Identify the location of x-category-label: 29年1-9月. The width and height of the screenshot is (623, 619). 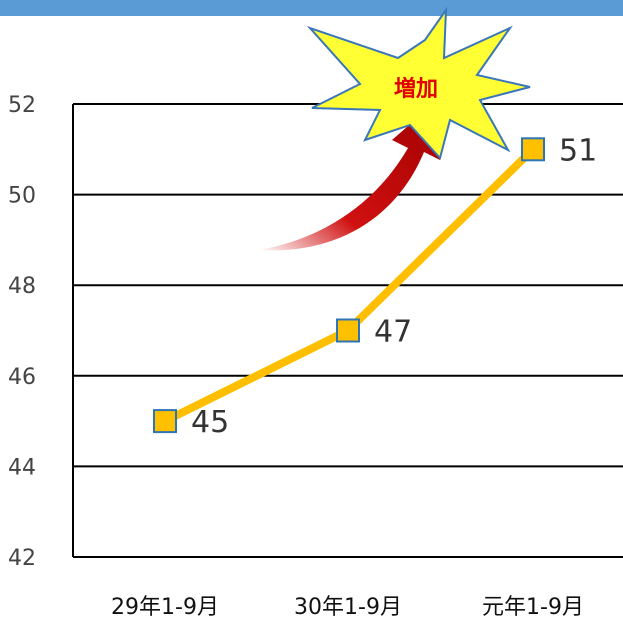
(165, 607).